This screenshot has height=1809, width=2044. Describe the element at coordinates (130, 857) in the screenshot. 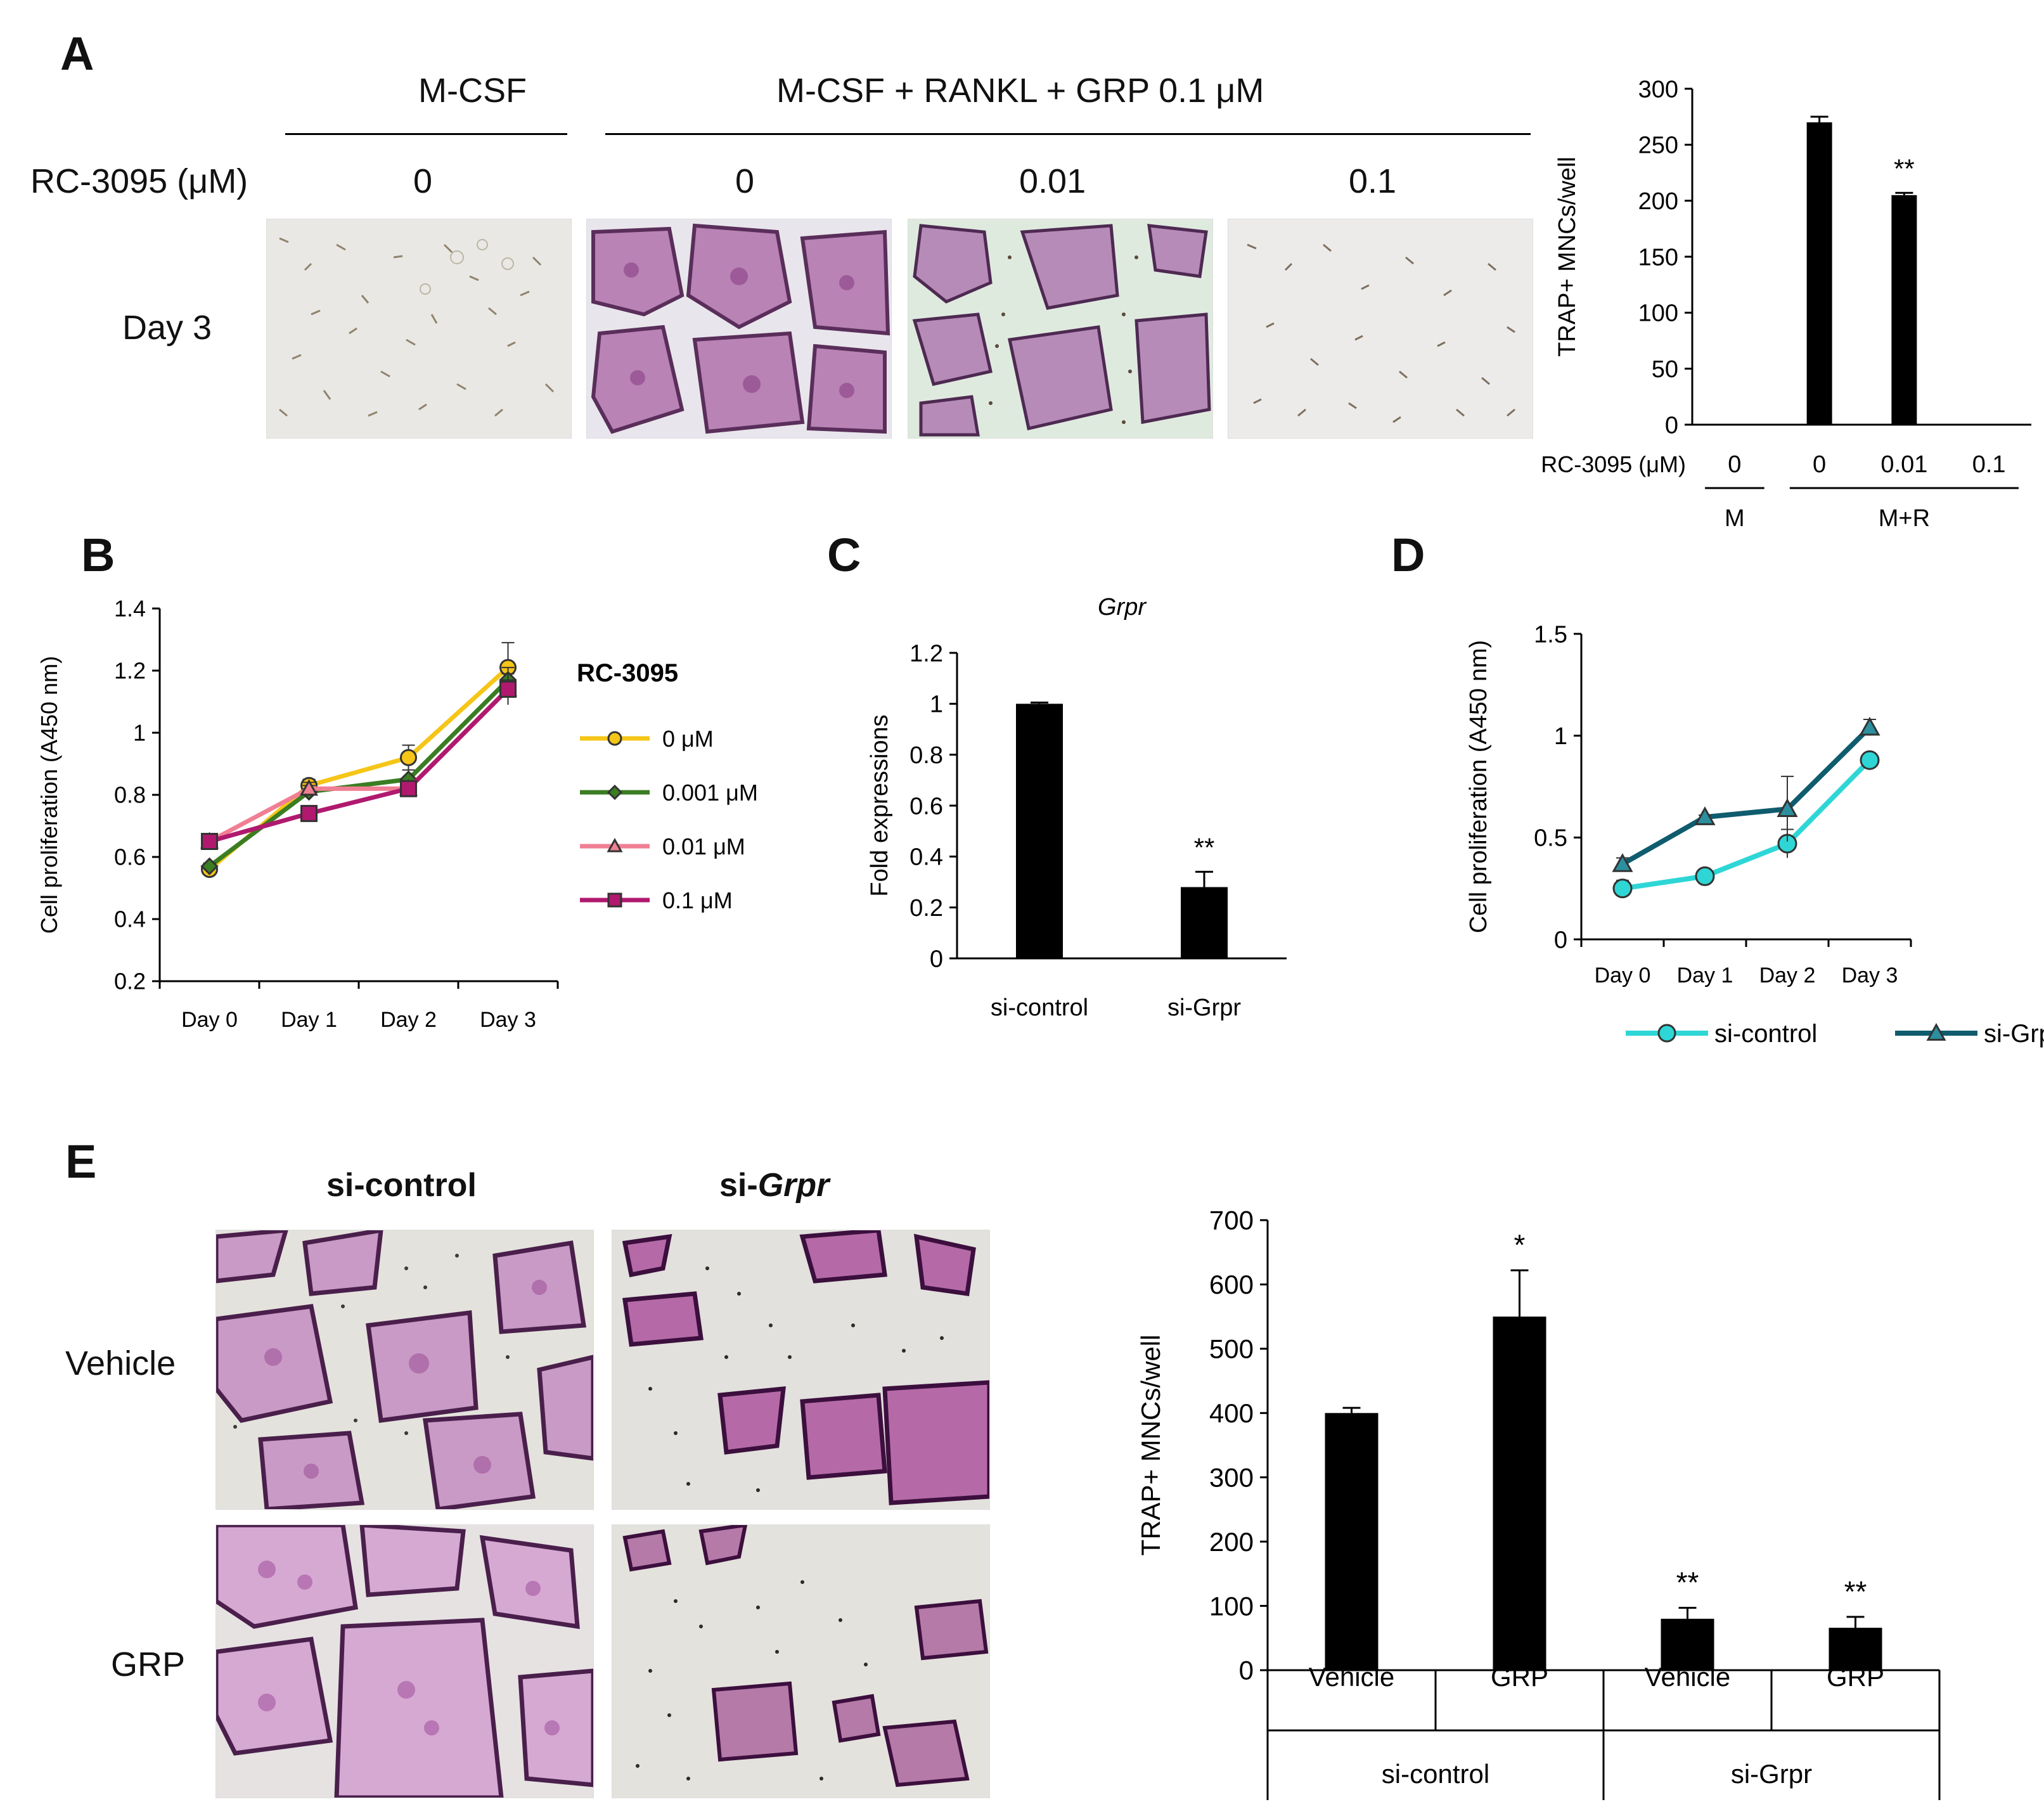

I see `y-tick-label: 0.6` at that location.